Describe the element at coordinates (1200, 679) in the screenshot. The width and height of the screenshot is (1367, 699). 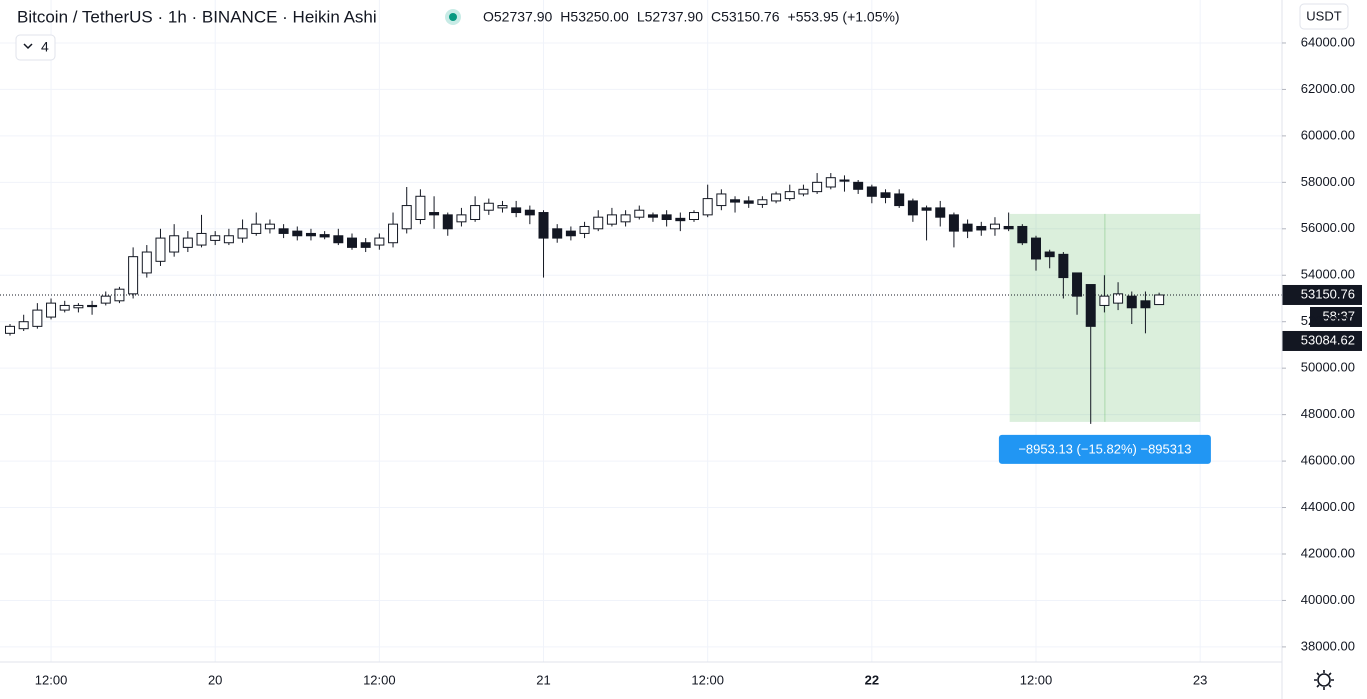
I see `x-tick-label: 23` at that location.